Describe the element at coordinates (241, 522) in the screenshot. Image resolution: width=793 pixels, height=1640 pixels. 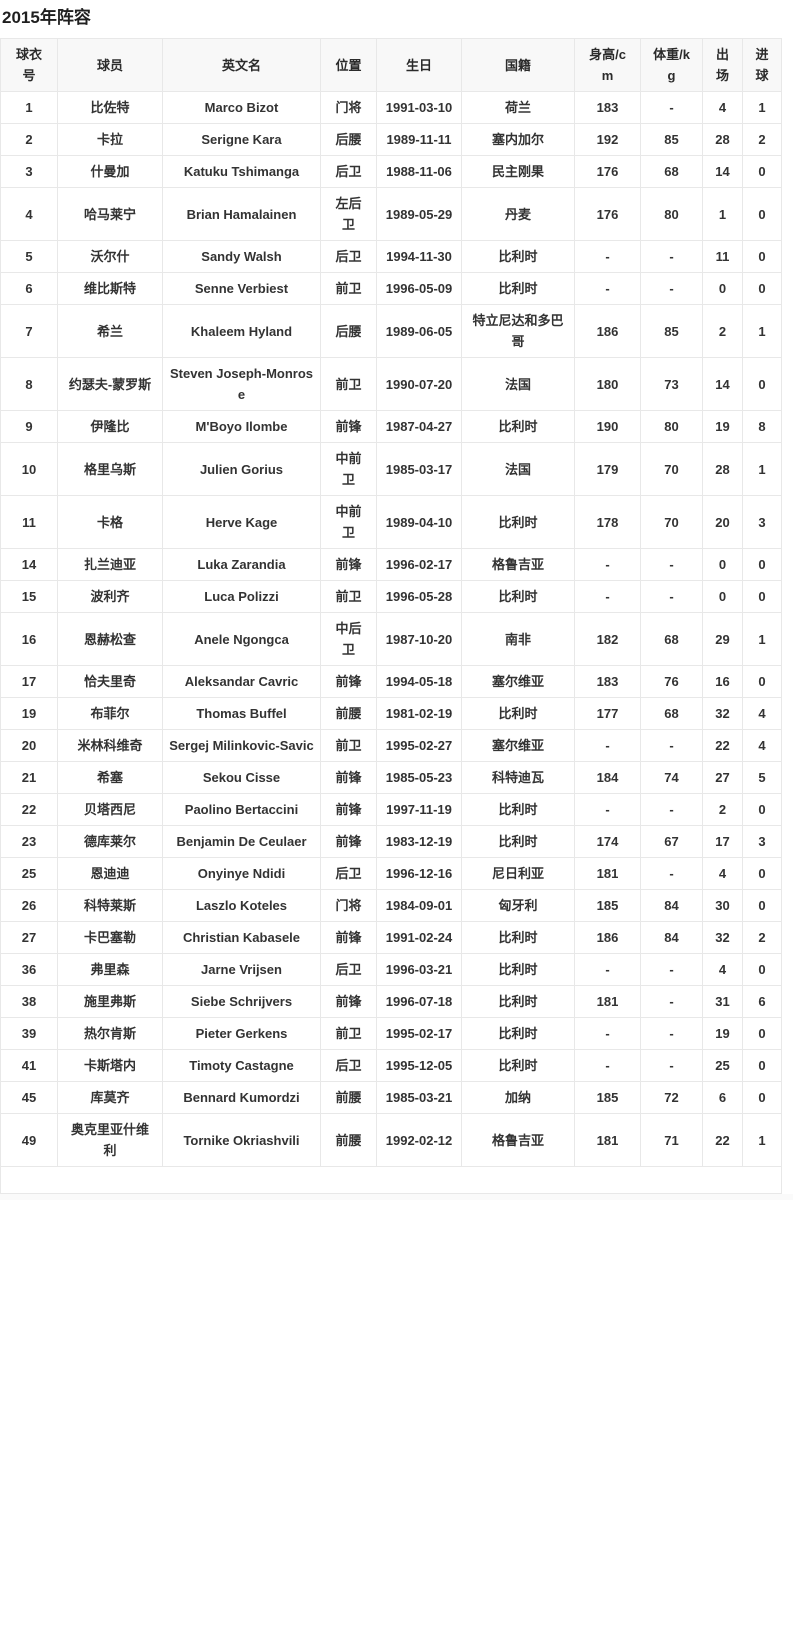
I see `cell-name-en: Herve Kage` at that location.